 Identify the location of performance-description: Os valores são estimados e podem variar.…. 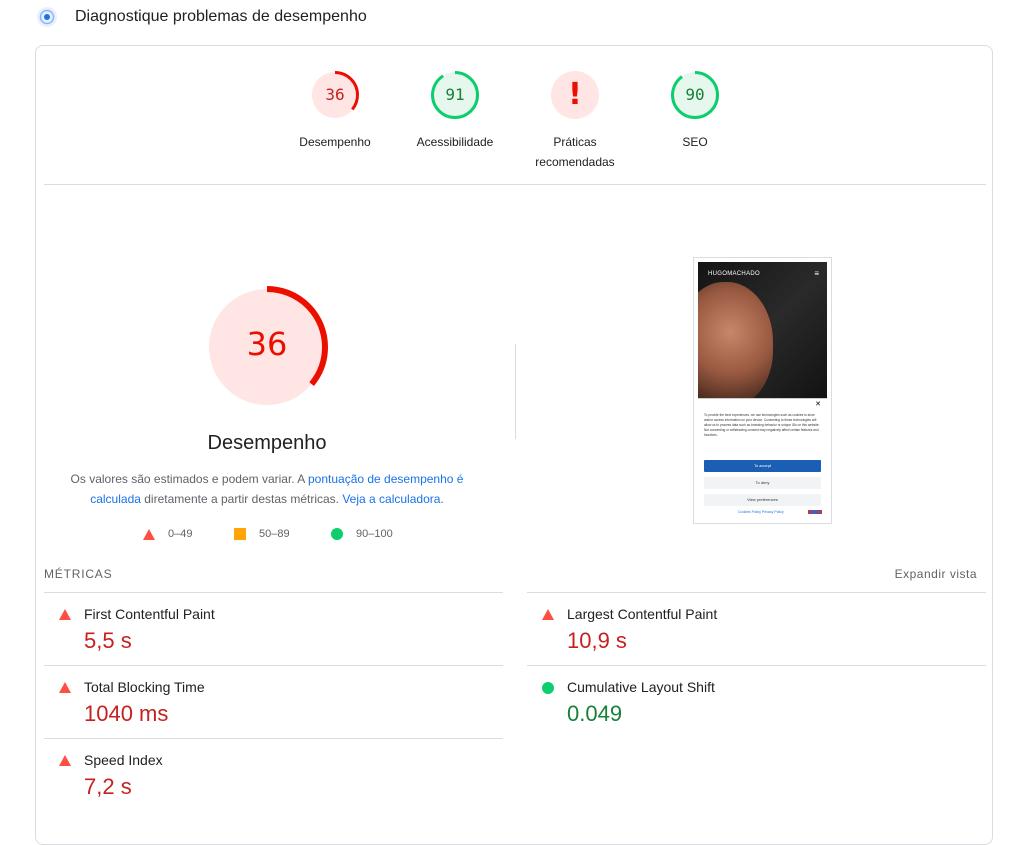
(267, 489).